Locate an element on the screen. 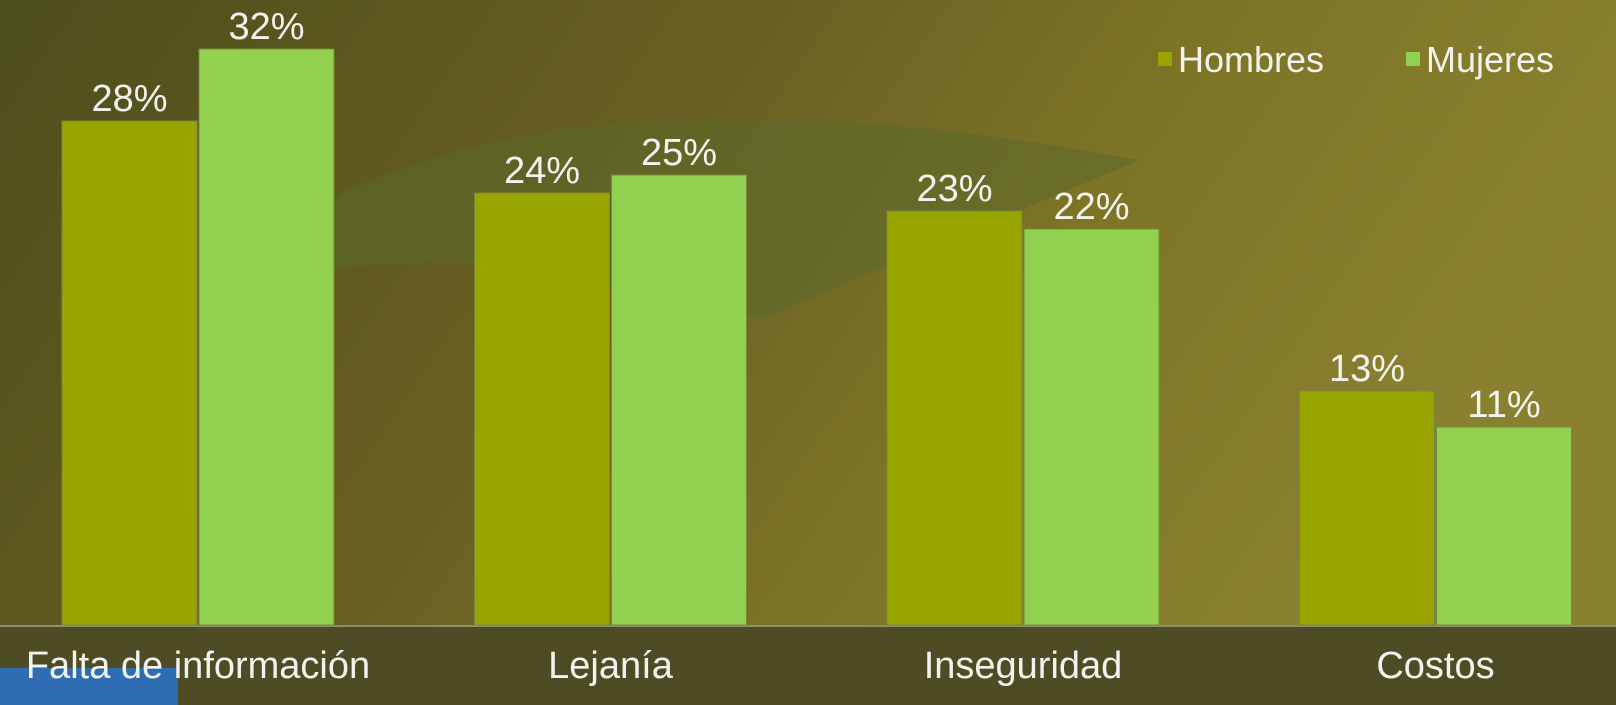  value-label: 32% is located at coordinates (266, 27).